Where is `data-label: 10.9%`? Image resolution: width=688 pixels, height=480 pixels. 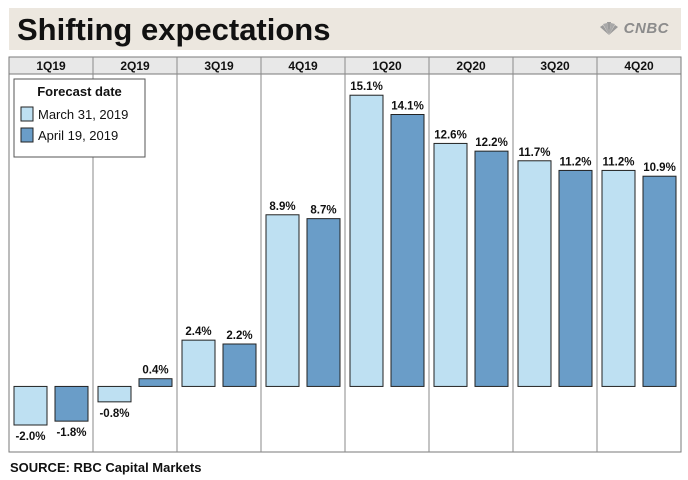 data-label: 10.9% is located at coordinates (659, 168).